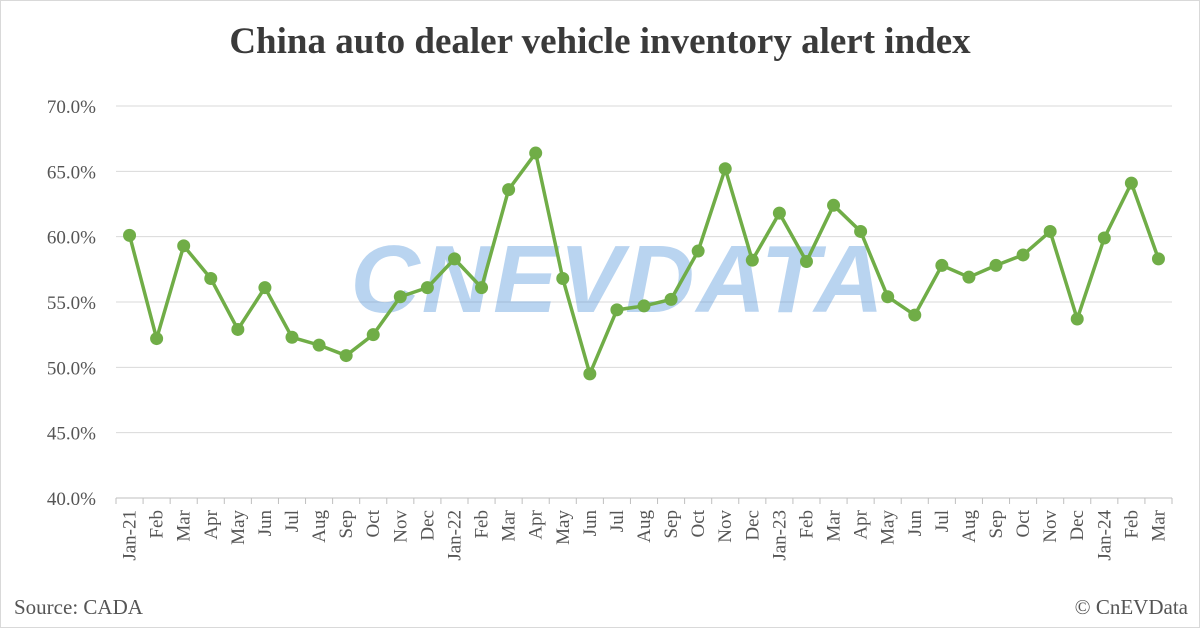 This screenshot has height=628, width=1200. I want to click on source-note: Source: CADA, so click(79, 607).